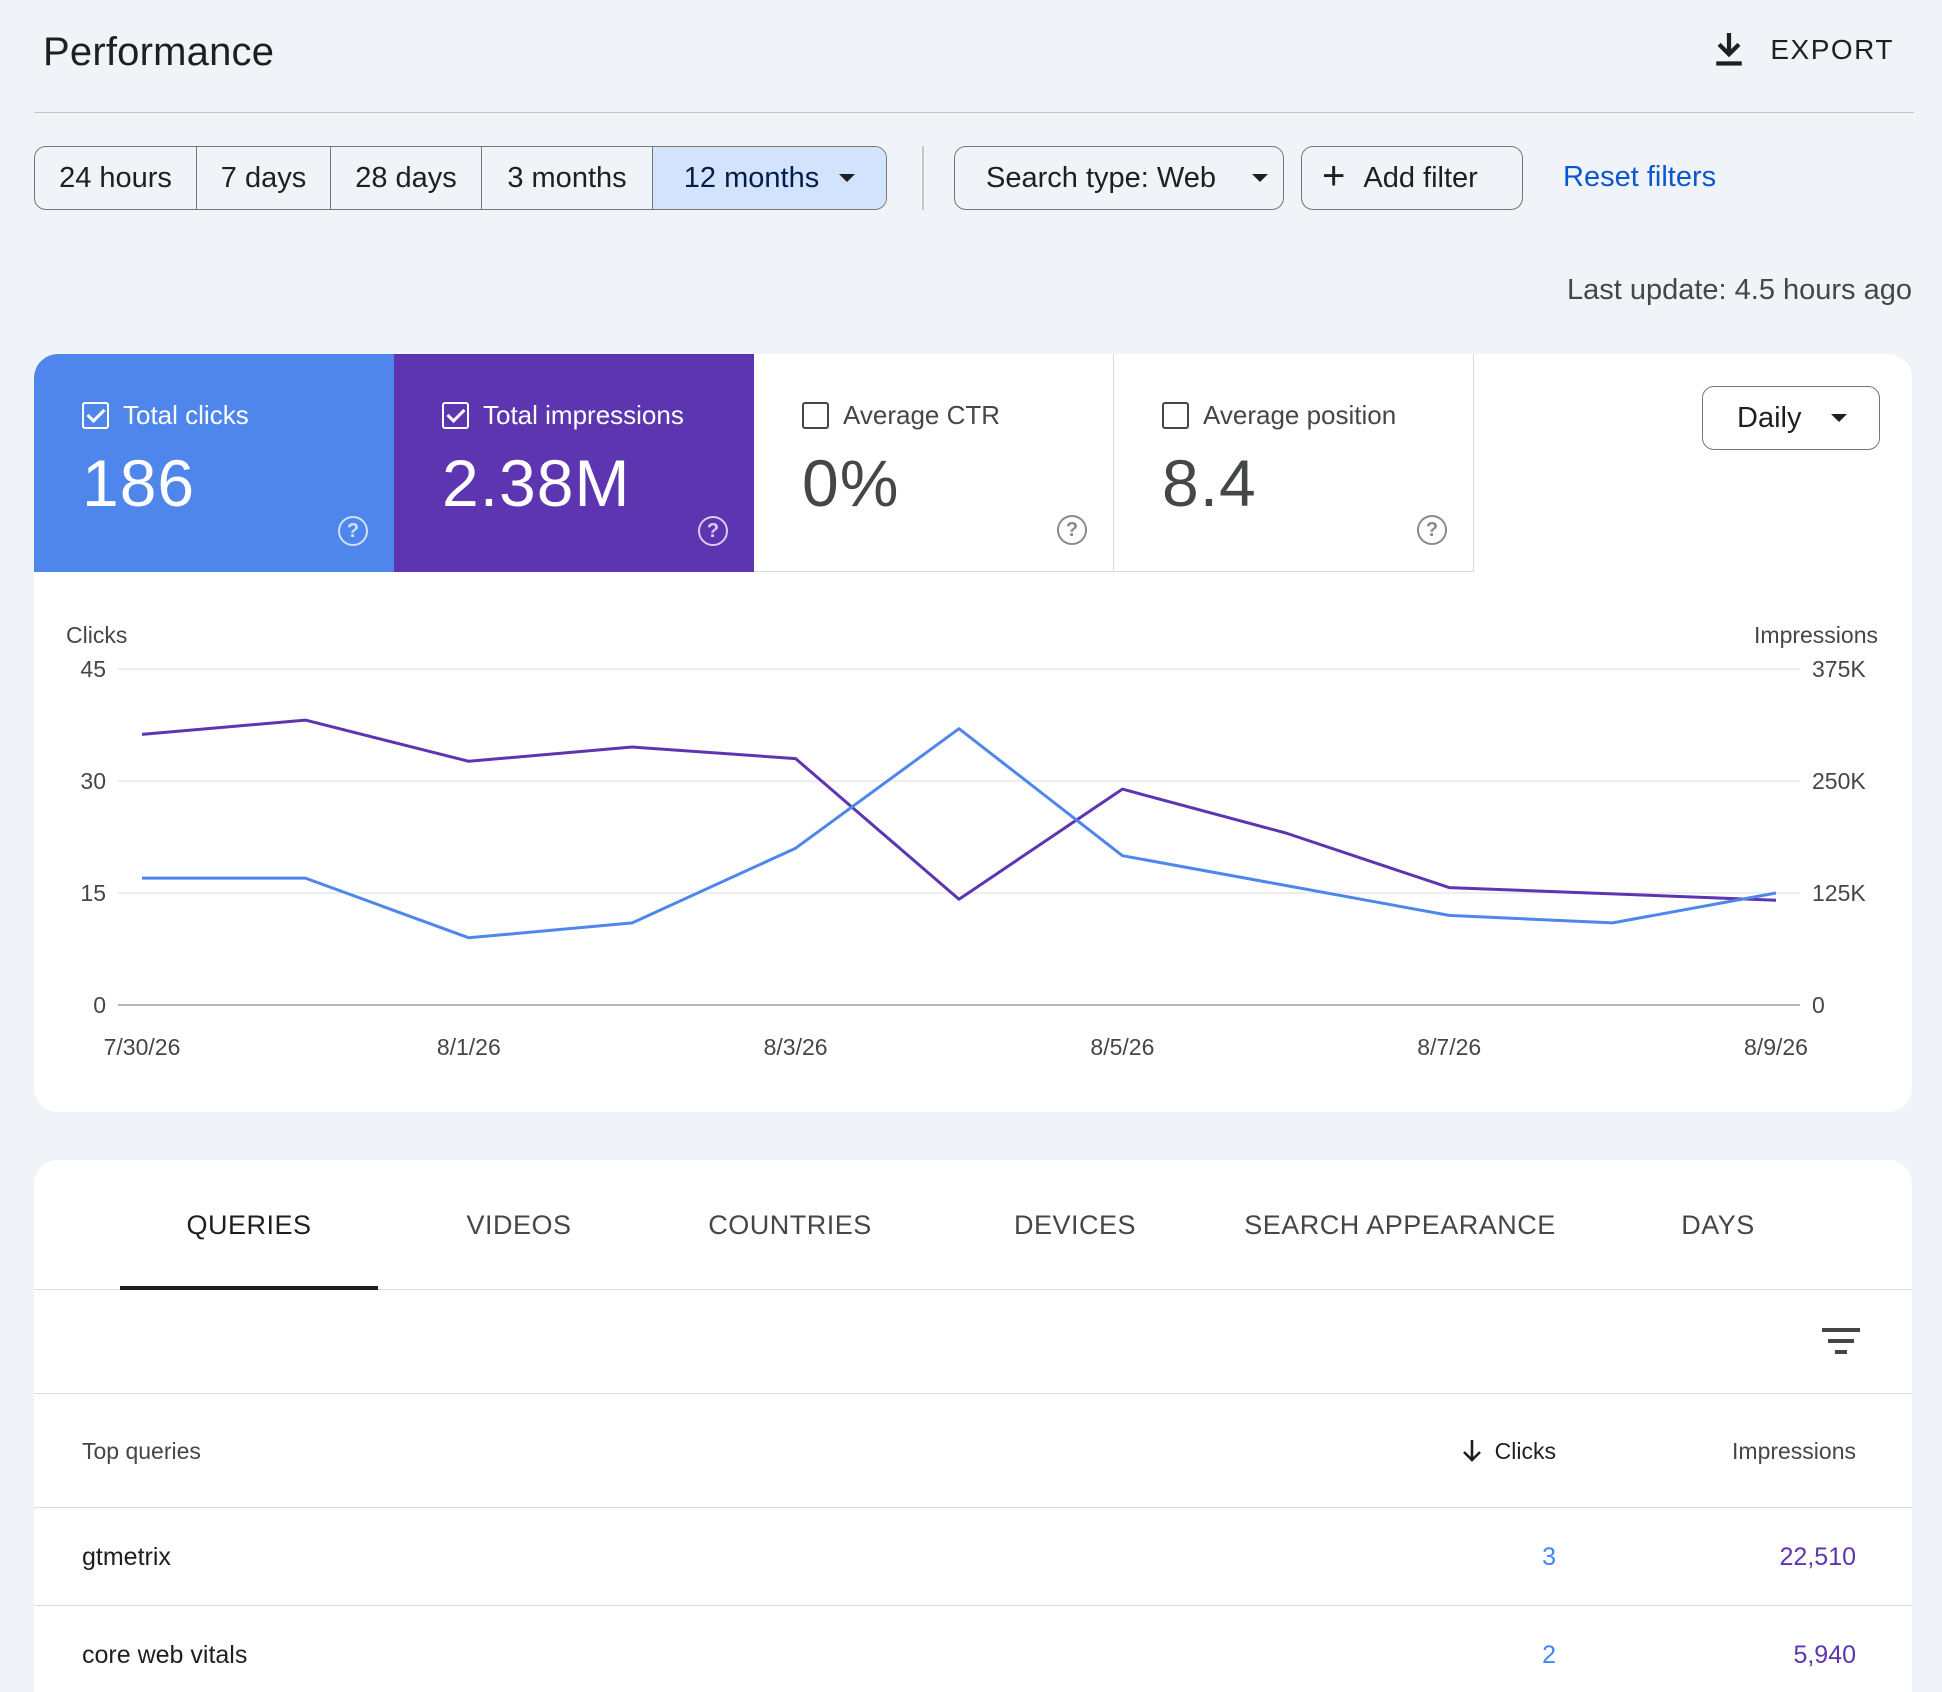  Describe the element at coordinates (96, 635) in the screenshot. I see `left-axis-title: Clicks` at that location.